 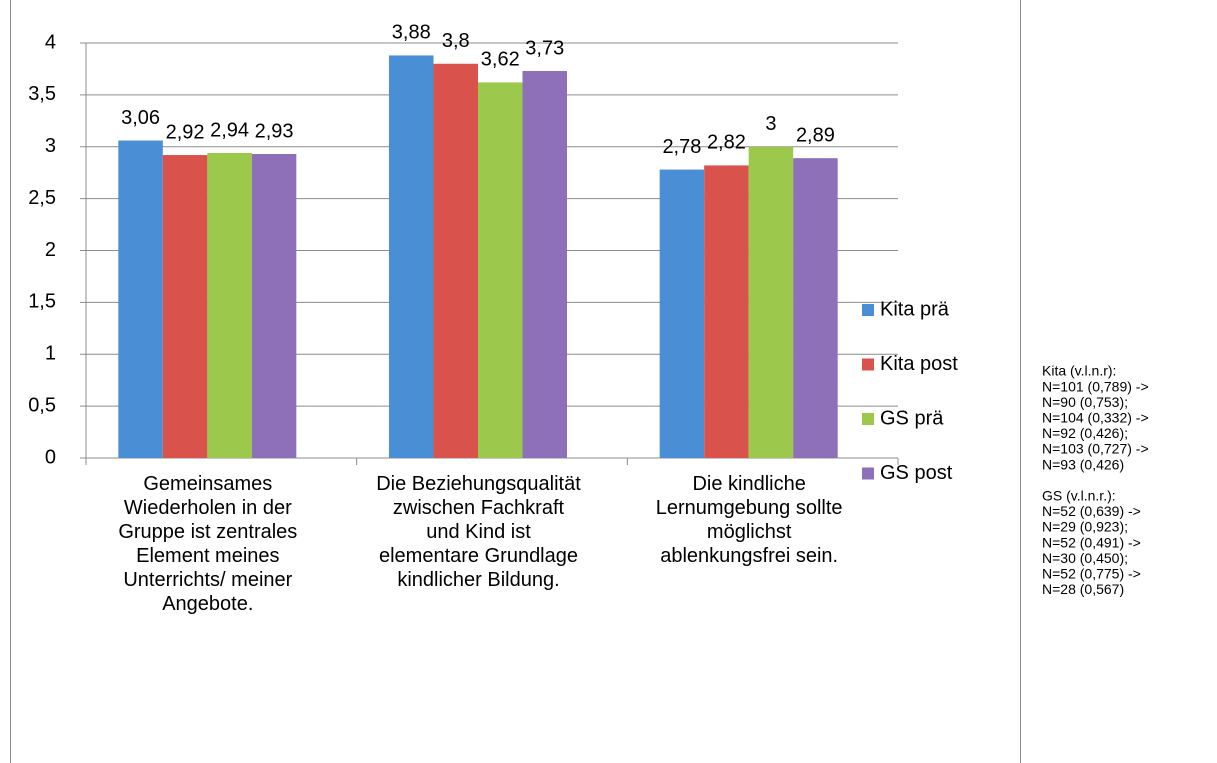 What do you see at coordinates (1091, 574) in the screenshot?
I see `annotation: N=52 (0,775) ->` at bounding box center [1091, 574].